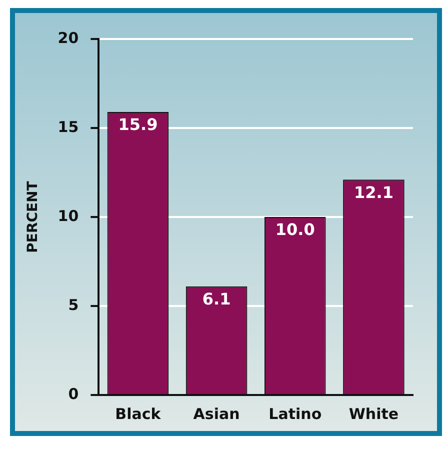 Image resolution: width=448 pixels, height=450 pixels. Describe the element at coordinates (216, 413) in the screenshot. I see `x-tick-label: Asian` at that location.